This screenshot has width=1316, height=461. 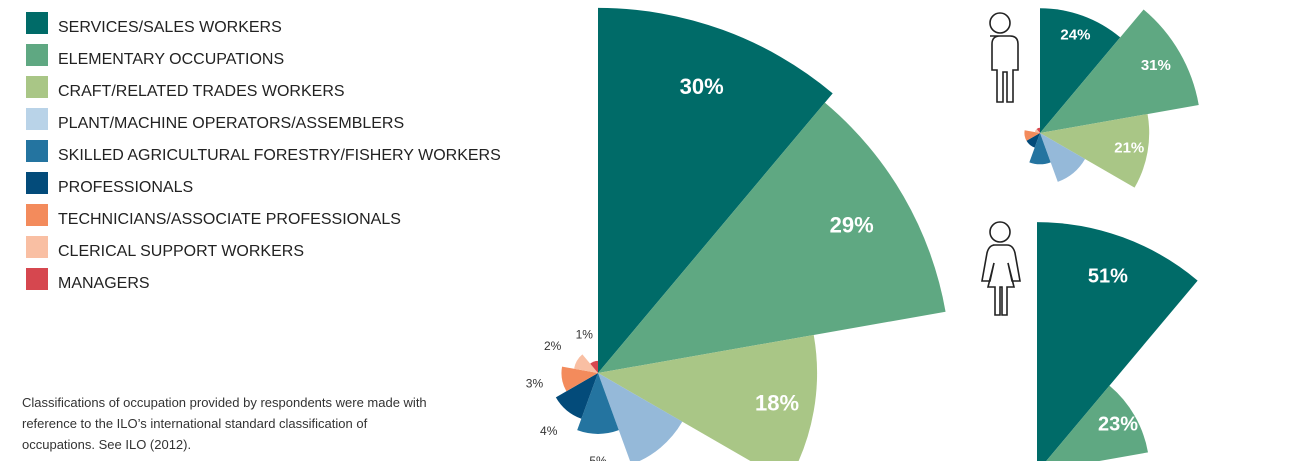 What do you see at coordinates (231, 123) in the screenshot?
I see `legend-label: PLANT/MACHINE OPERATORS/ASSEMBLERS` at bounding box center [231, 123].